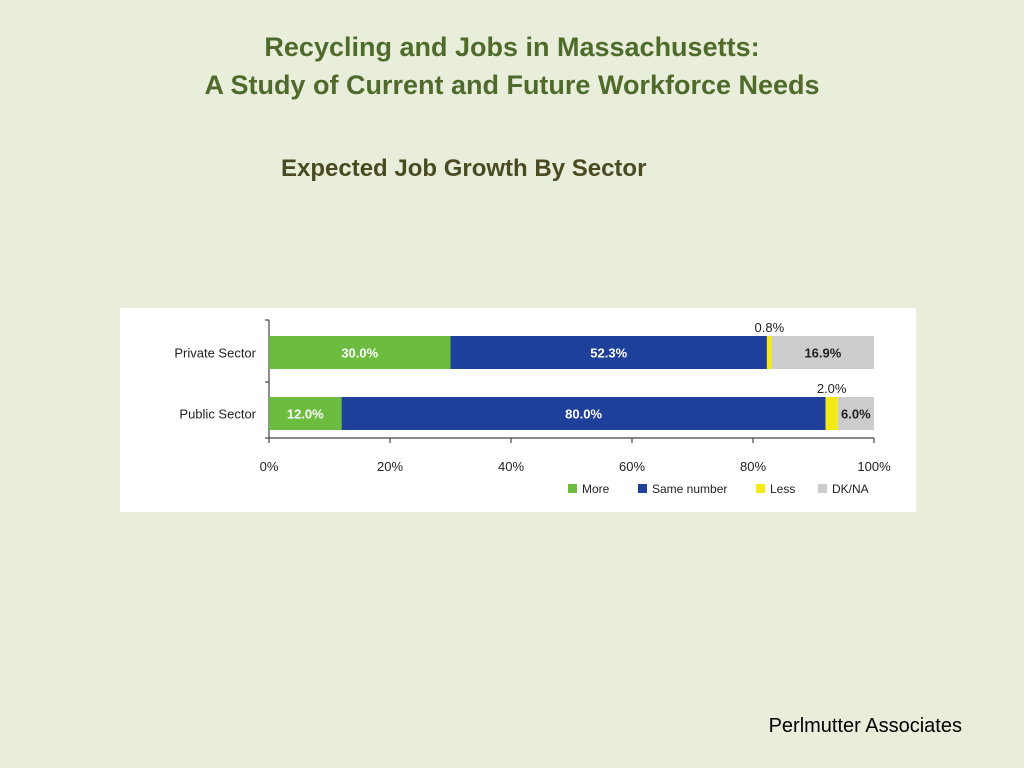 This screenshot has width=1024, height=768. Describe the element at coordinates (782, 489) in the screenshot. I see `legend-label: Less` at that location.